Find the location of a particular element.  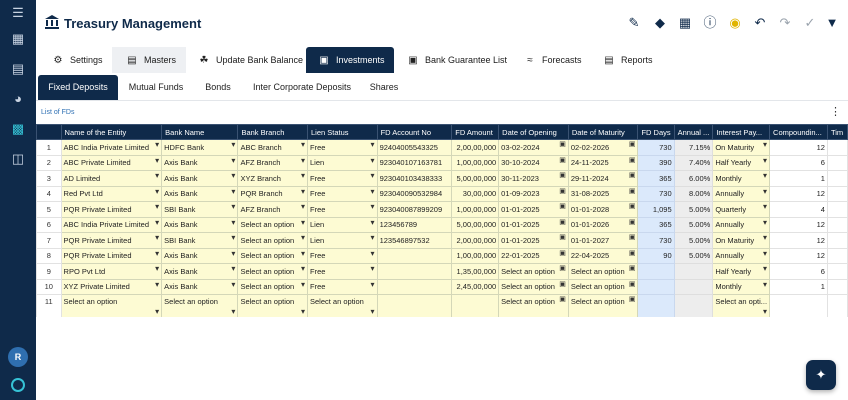

tab-forecasts: ≈ Forecasts is located at coordinates (559, 60).